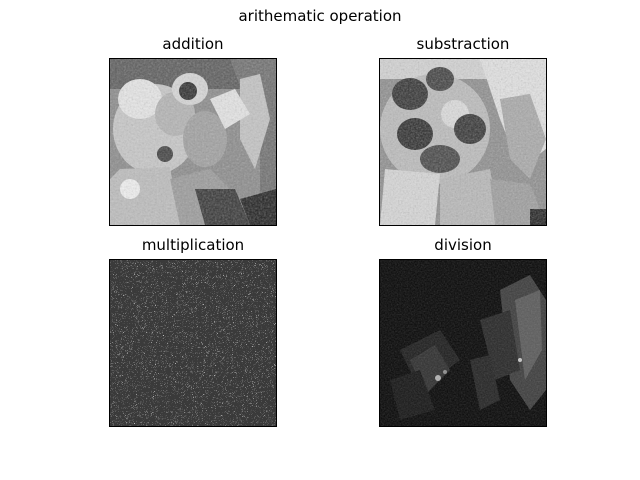 The image size is (640, 480). Describe the element at coordinates (193, 142) in the screenshot. I see `addition-image` at that location.